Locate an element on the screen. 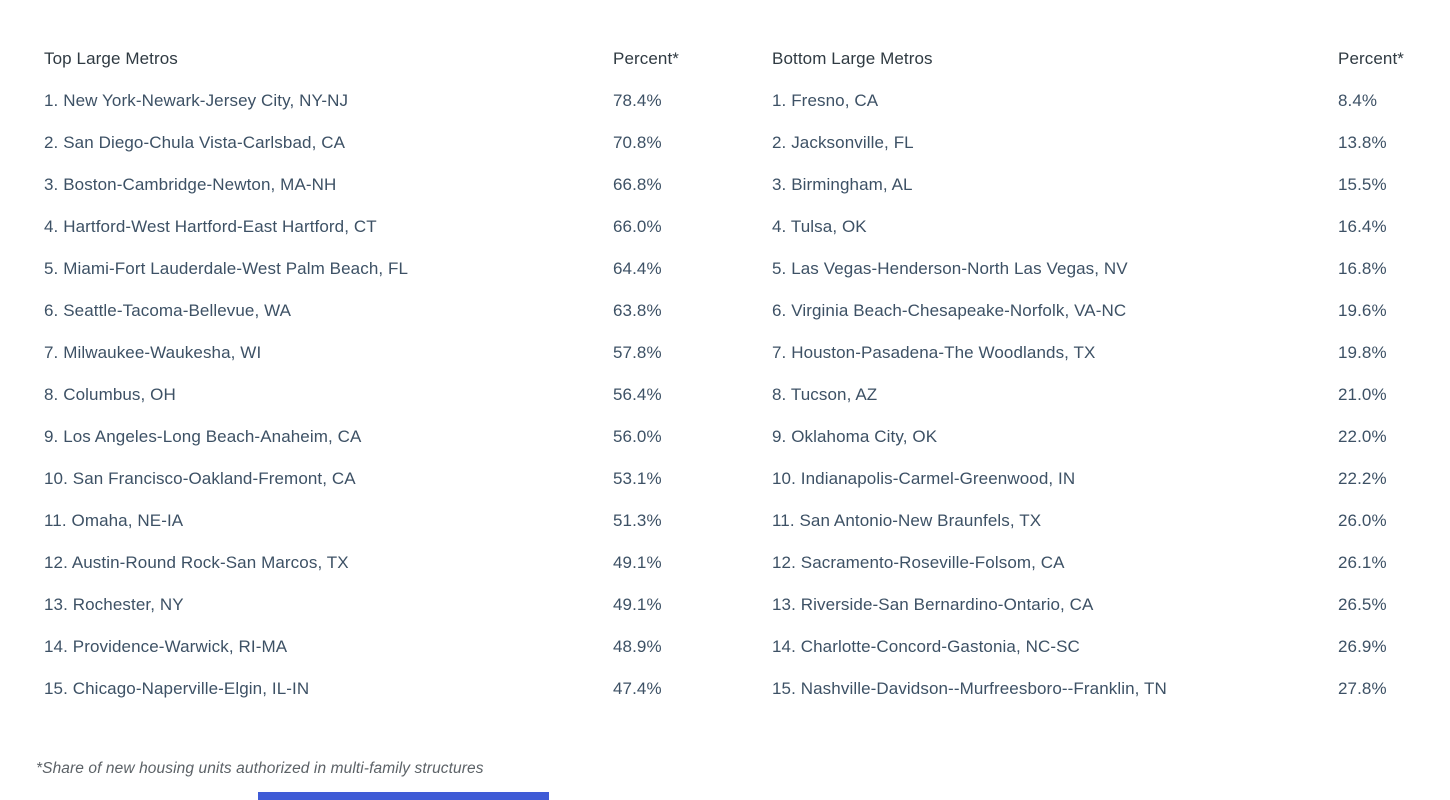 Image resolution: width=1450 pixels, height=800 pixels. metro-name: 7. Milwaukee-Waukesha, WI is located at coordinates (153, 352).